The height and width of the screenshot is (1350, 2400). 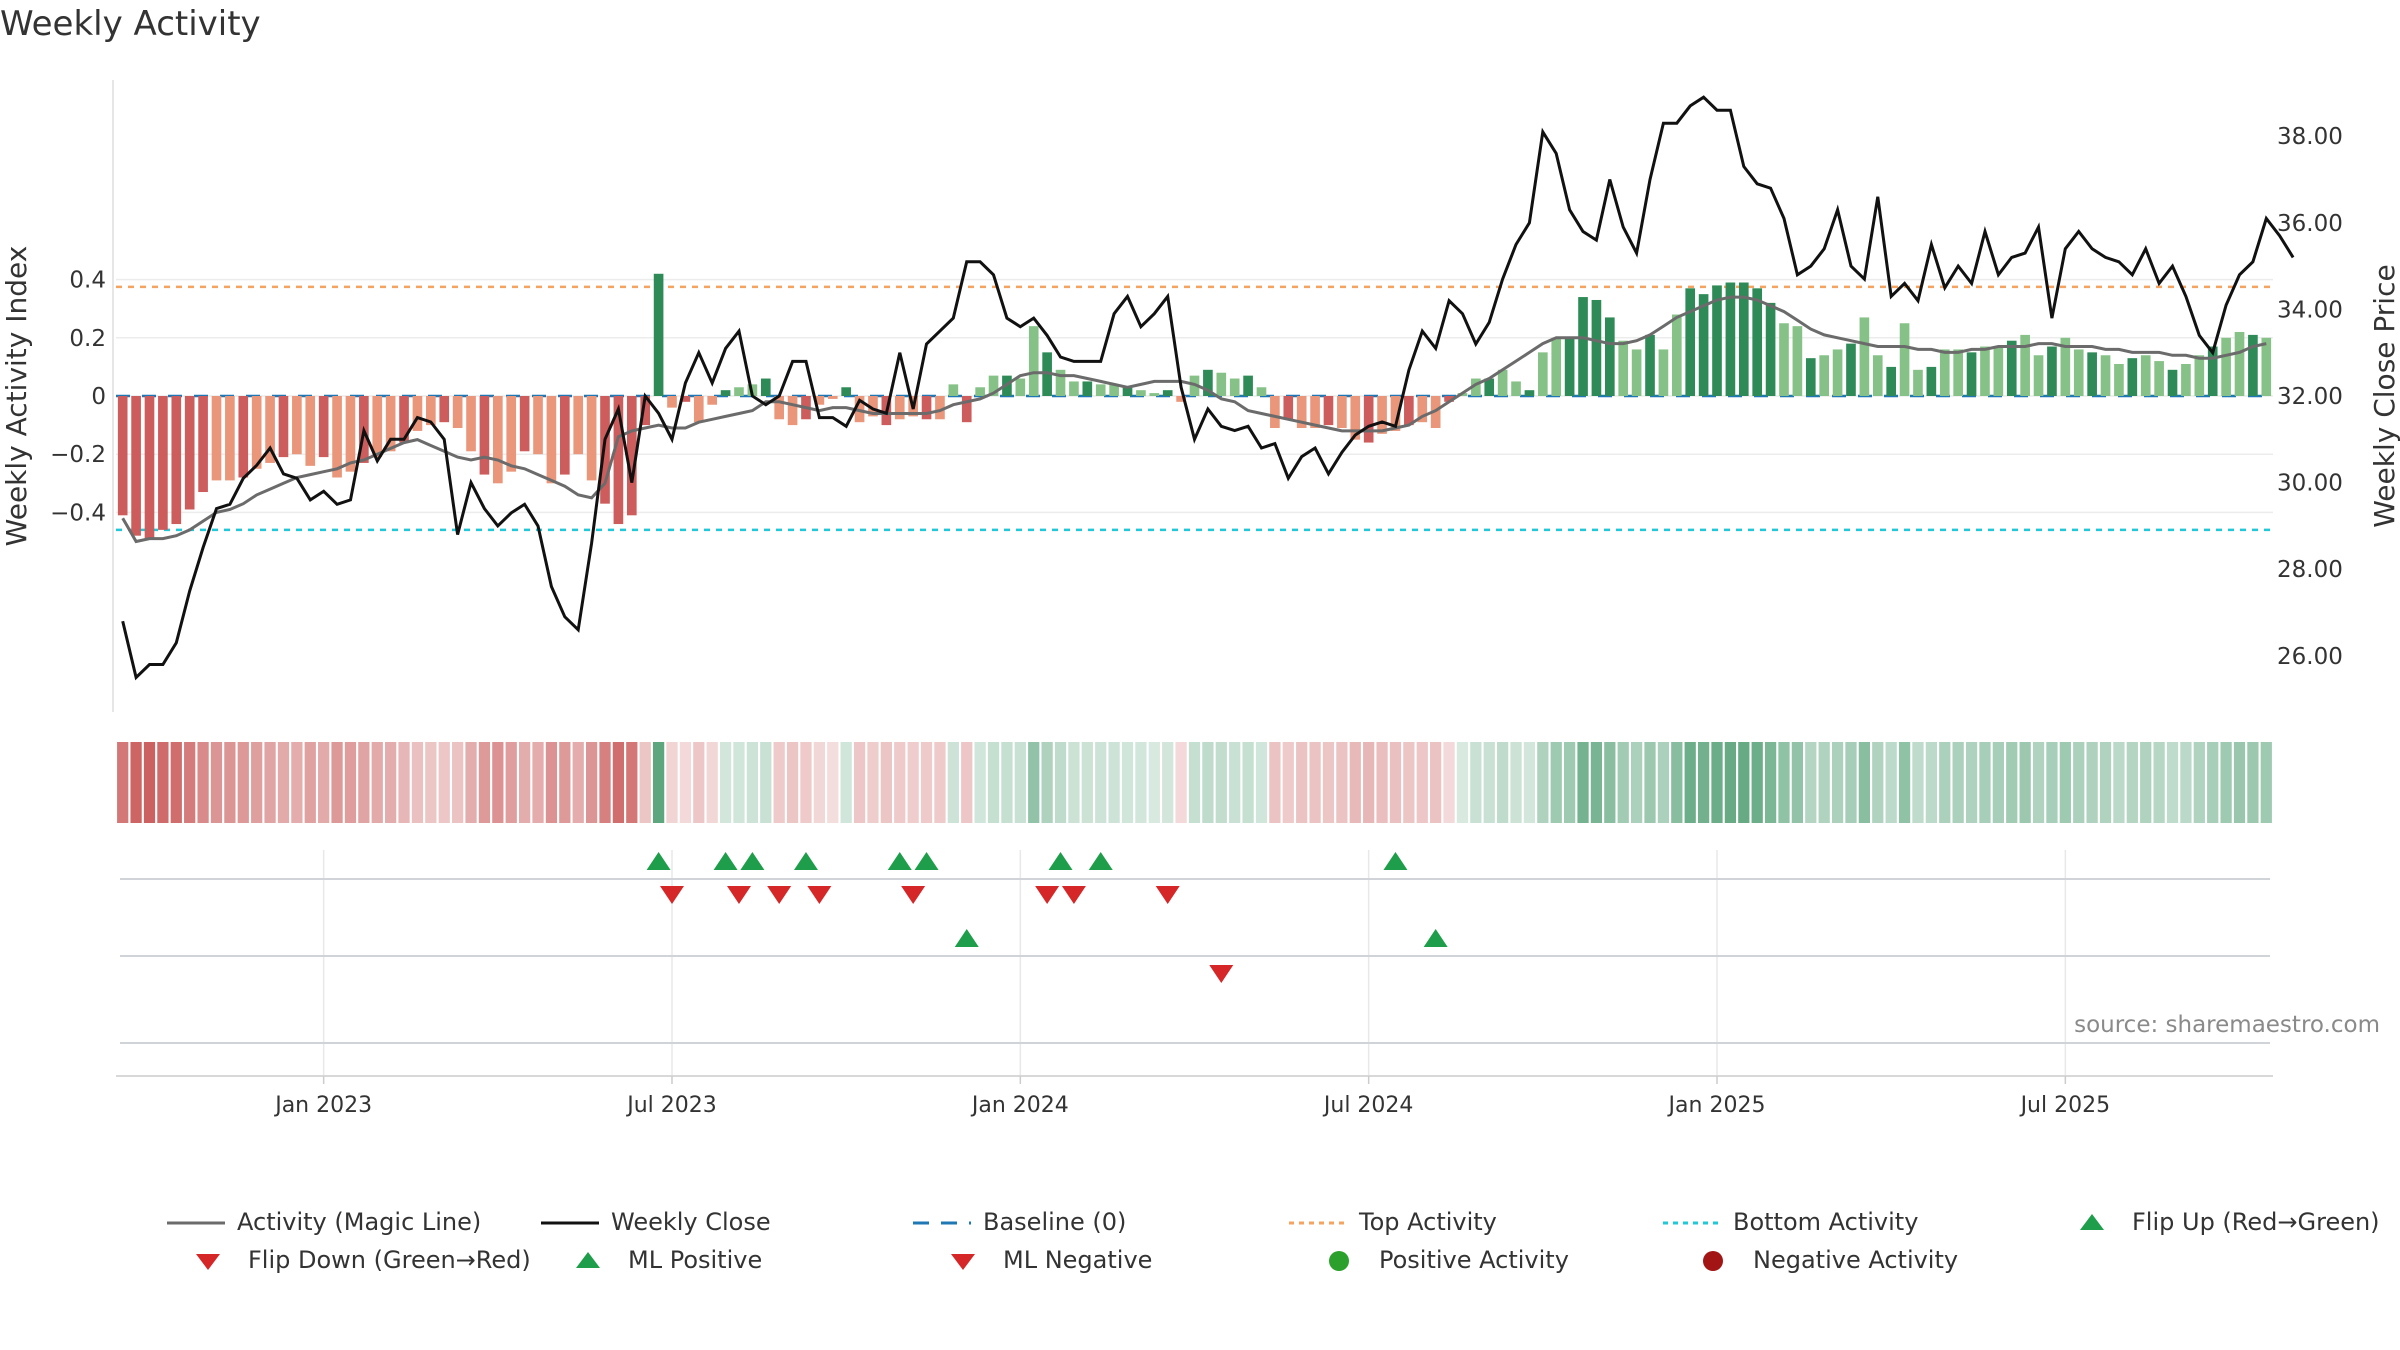 What do you see at coordinates (354, 1260) in the screenshot?
I see `legend-item: Flip Down (Green→Red)` at bounding box center [354, 1260].